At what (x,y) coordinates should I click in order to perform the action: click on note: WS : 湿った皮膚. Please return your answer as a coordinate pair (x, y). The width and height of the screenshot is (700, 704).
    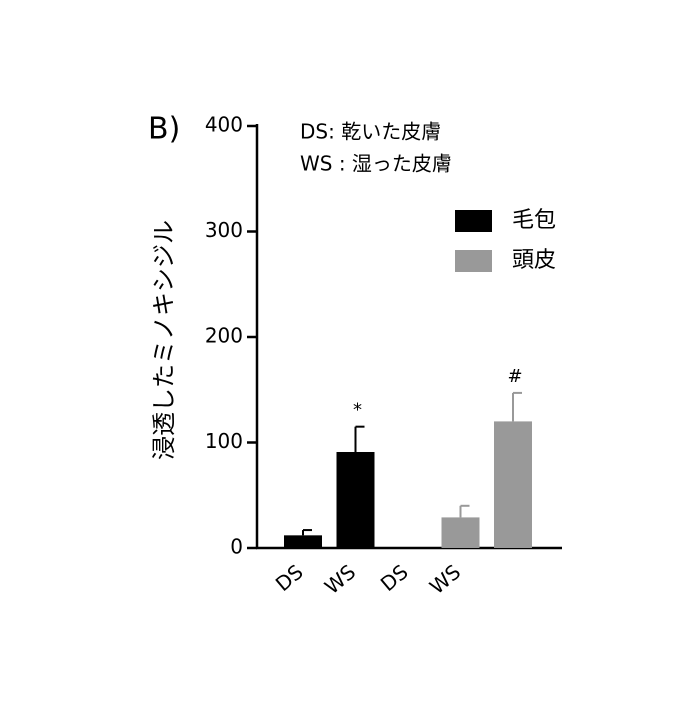
    Looking at the image, I should click on (376, 164).